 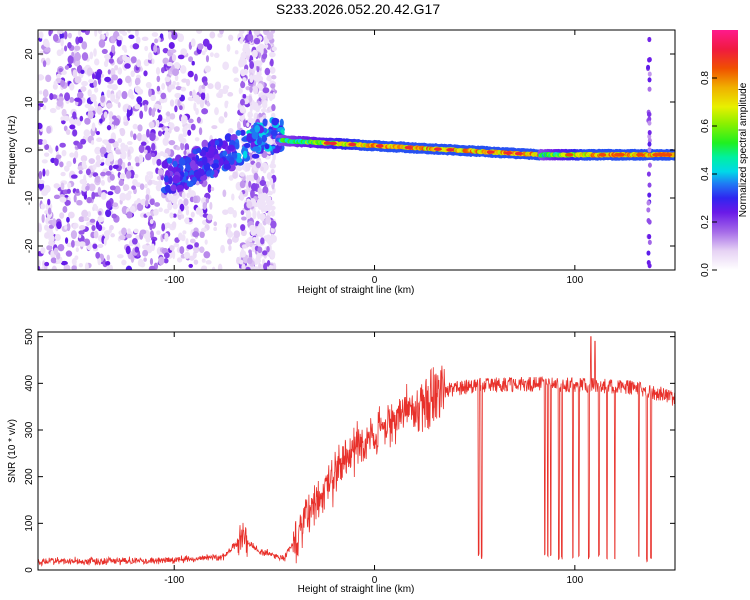 I want to click on x-tick-label: 100, so click(x=574, y=580).